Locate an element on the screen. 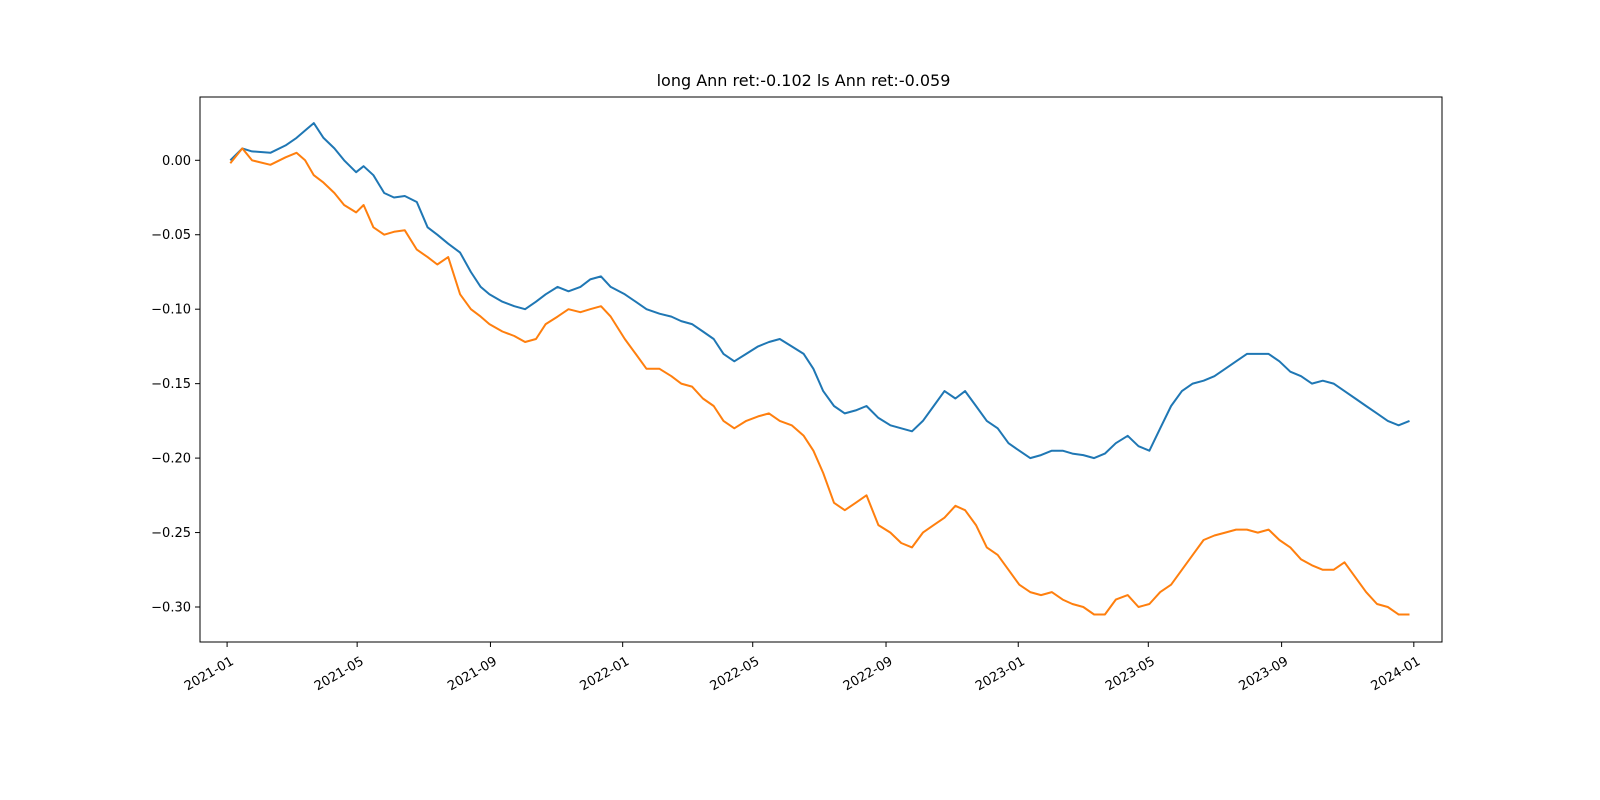 The height and width of the screenshot is (800, 1600). chart-title: long Ann ret:-0.102 ls Ann ret:-0.059 is located at coordinates (804, 80).